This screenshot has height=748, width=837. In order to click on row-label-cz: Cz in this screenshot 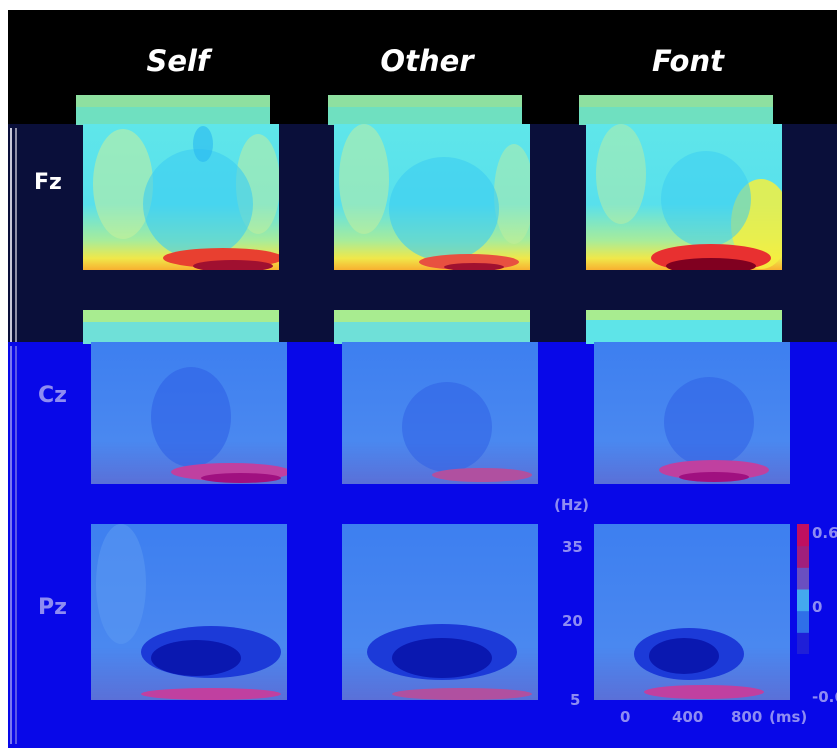, I will do `click(52, 395)`.